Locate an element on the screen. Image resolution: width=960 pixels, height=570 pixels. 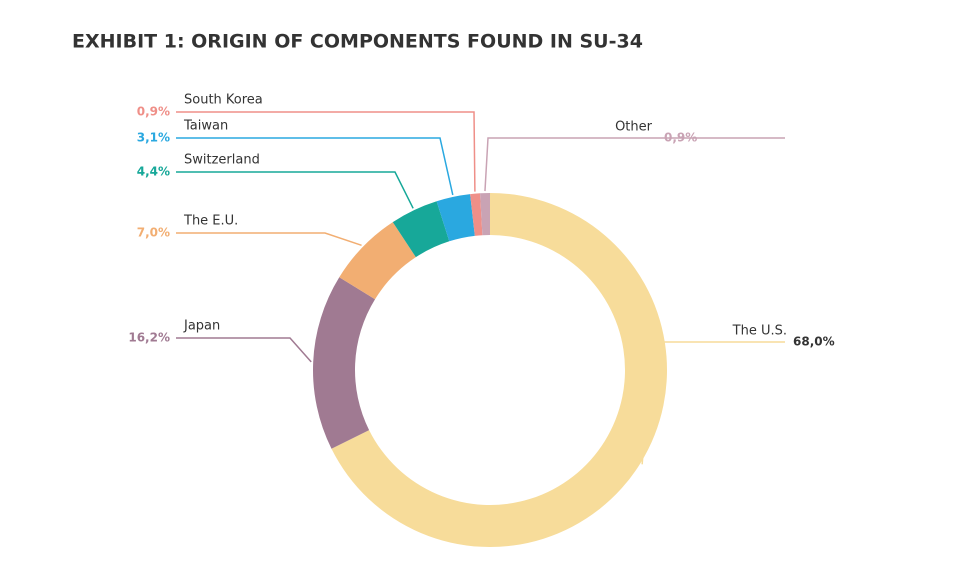
value-label: 3,1% is located at coordinates (153, 138).